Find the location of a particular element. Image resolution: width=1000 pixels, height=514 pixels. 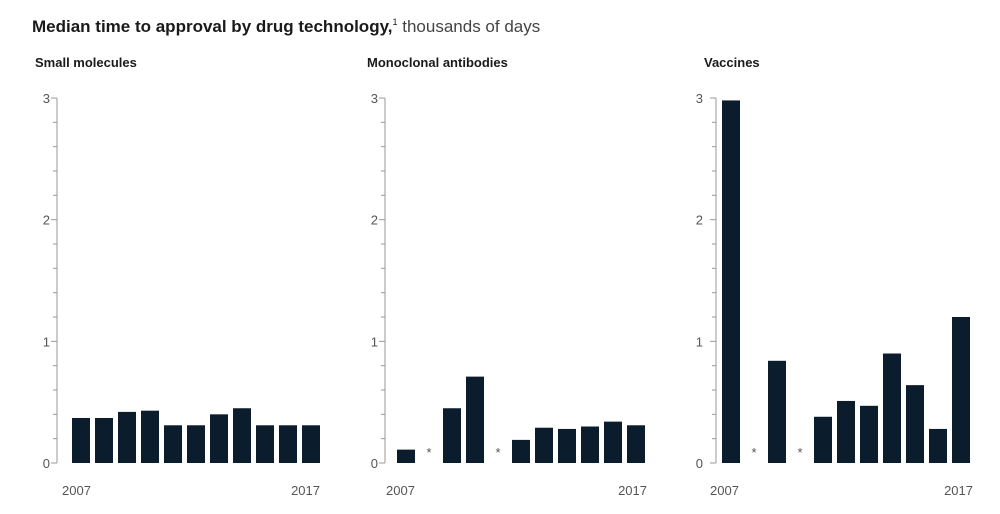

title-footnote: 1 is located at coordinates (395, 22).